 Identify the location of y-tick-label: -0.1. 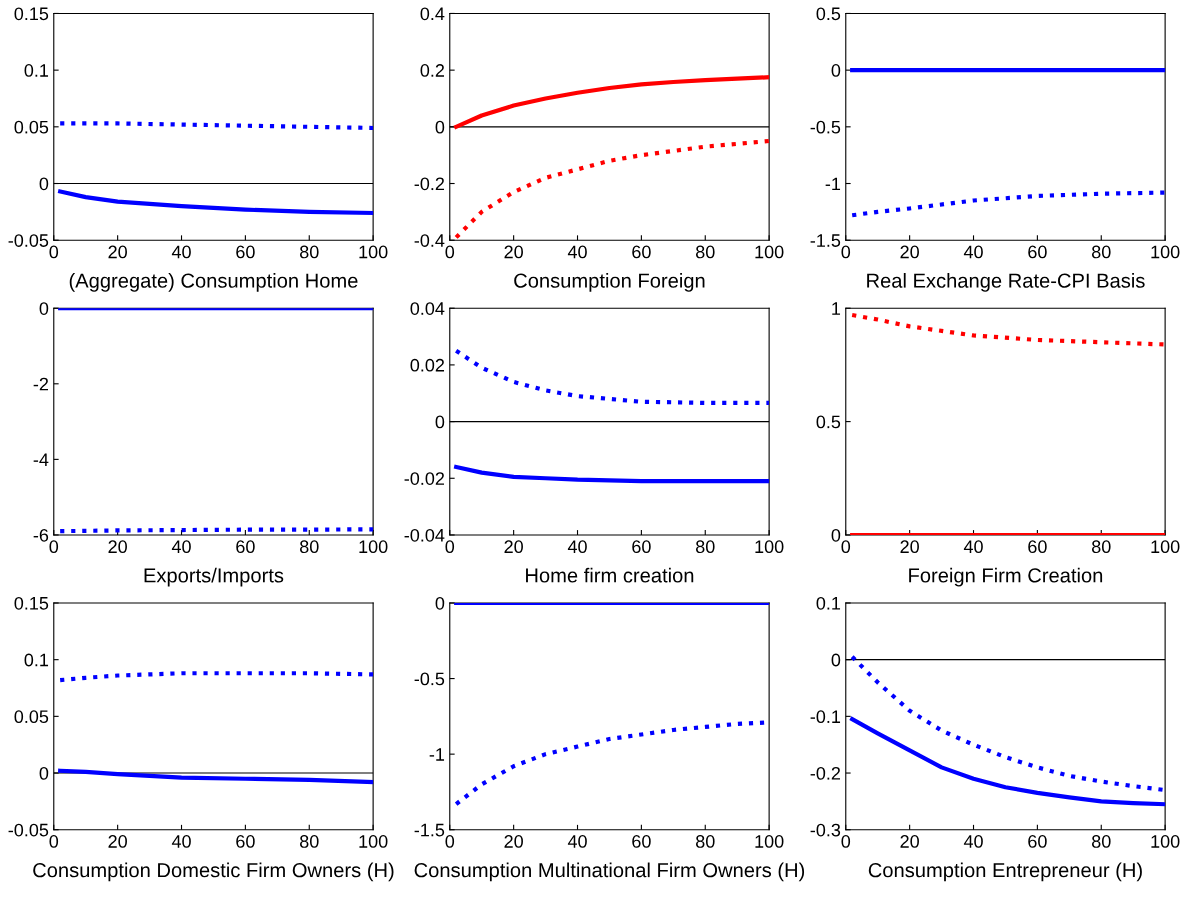
(825, 717).